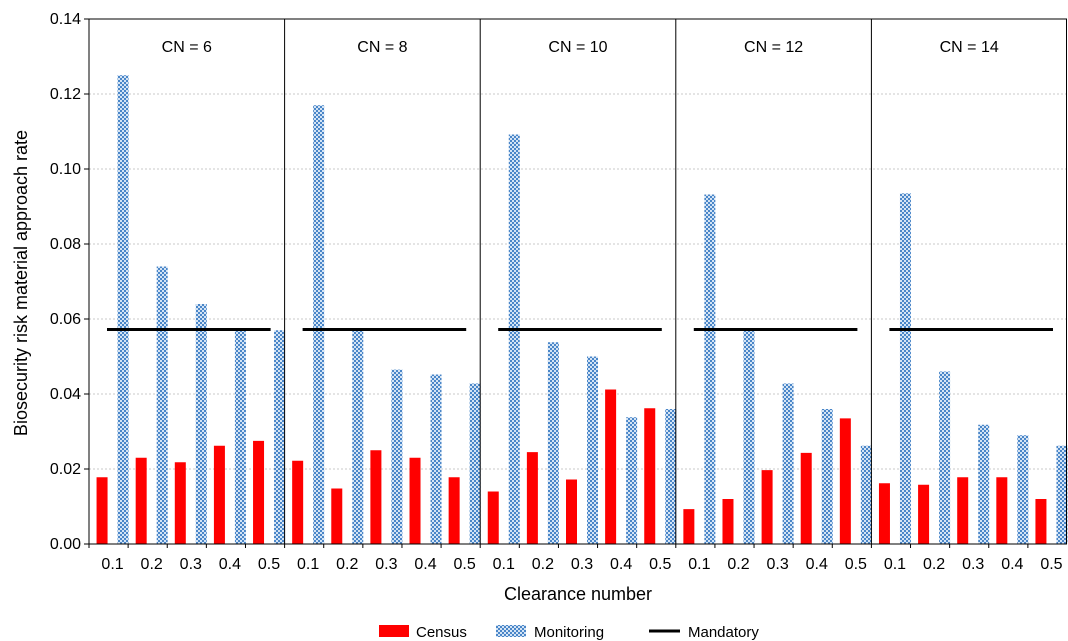 The image size is (1068, 641). I want to click on y-tick-label: 0.06, so click(65, 319).